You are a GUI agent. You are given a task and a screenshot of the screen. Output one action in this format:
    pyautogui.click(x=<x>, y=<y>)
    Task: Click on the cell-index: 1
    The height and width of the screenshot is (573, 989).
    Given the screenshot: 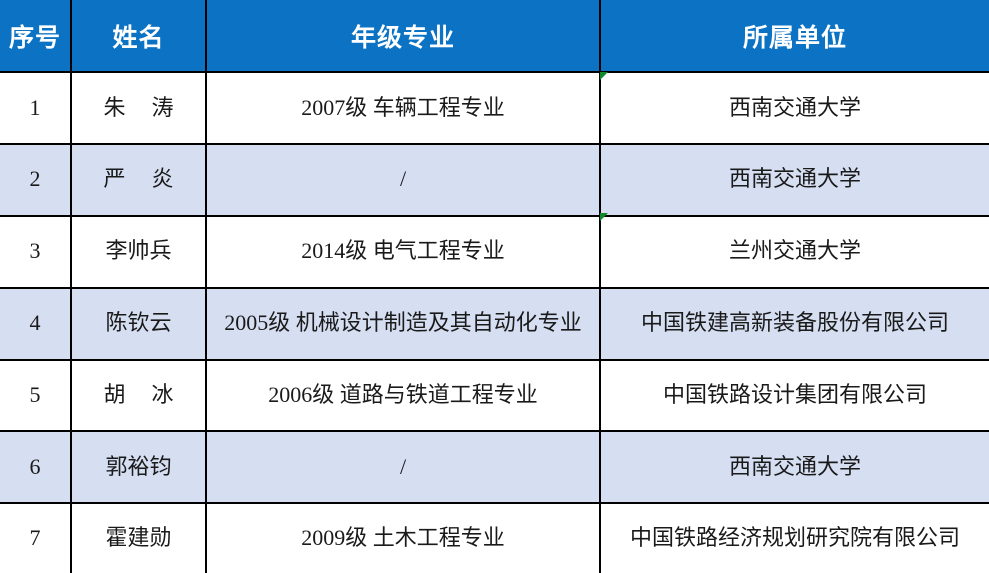 What is the action you would take?
    pyautogui.click(x=36, y=108)
    